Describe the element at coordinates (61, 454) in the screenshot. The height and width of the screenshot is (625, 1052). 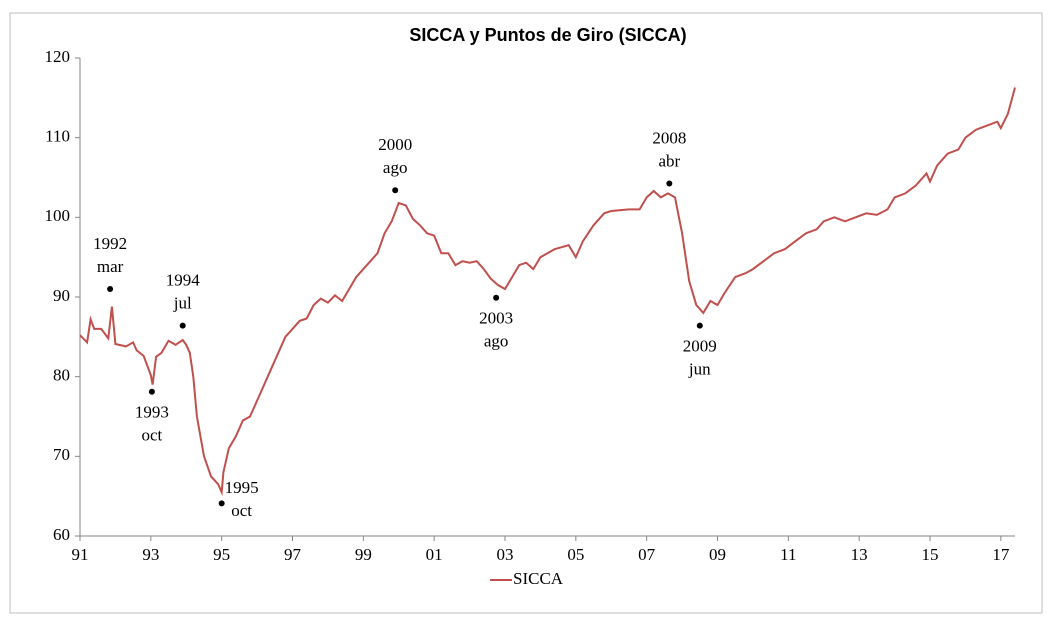
I see `y-tick-label: 70` at that location.